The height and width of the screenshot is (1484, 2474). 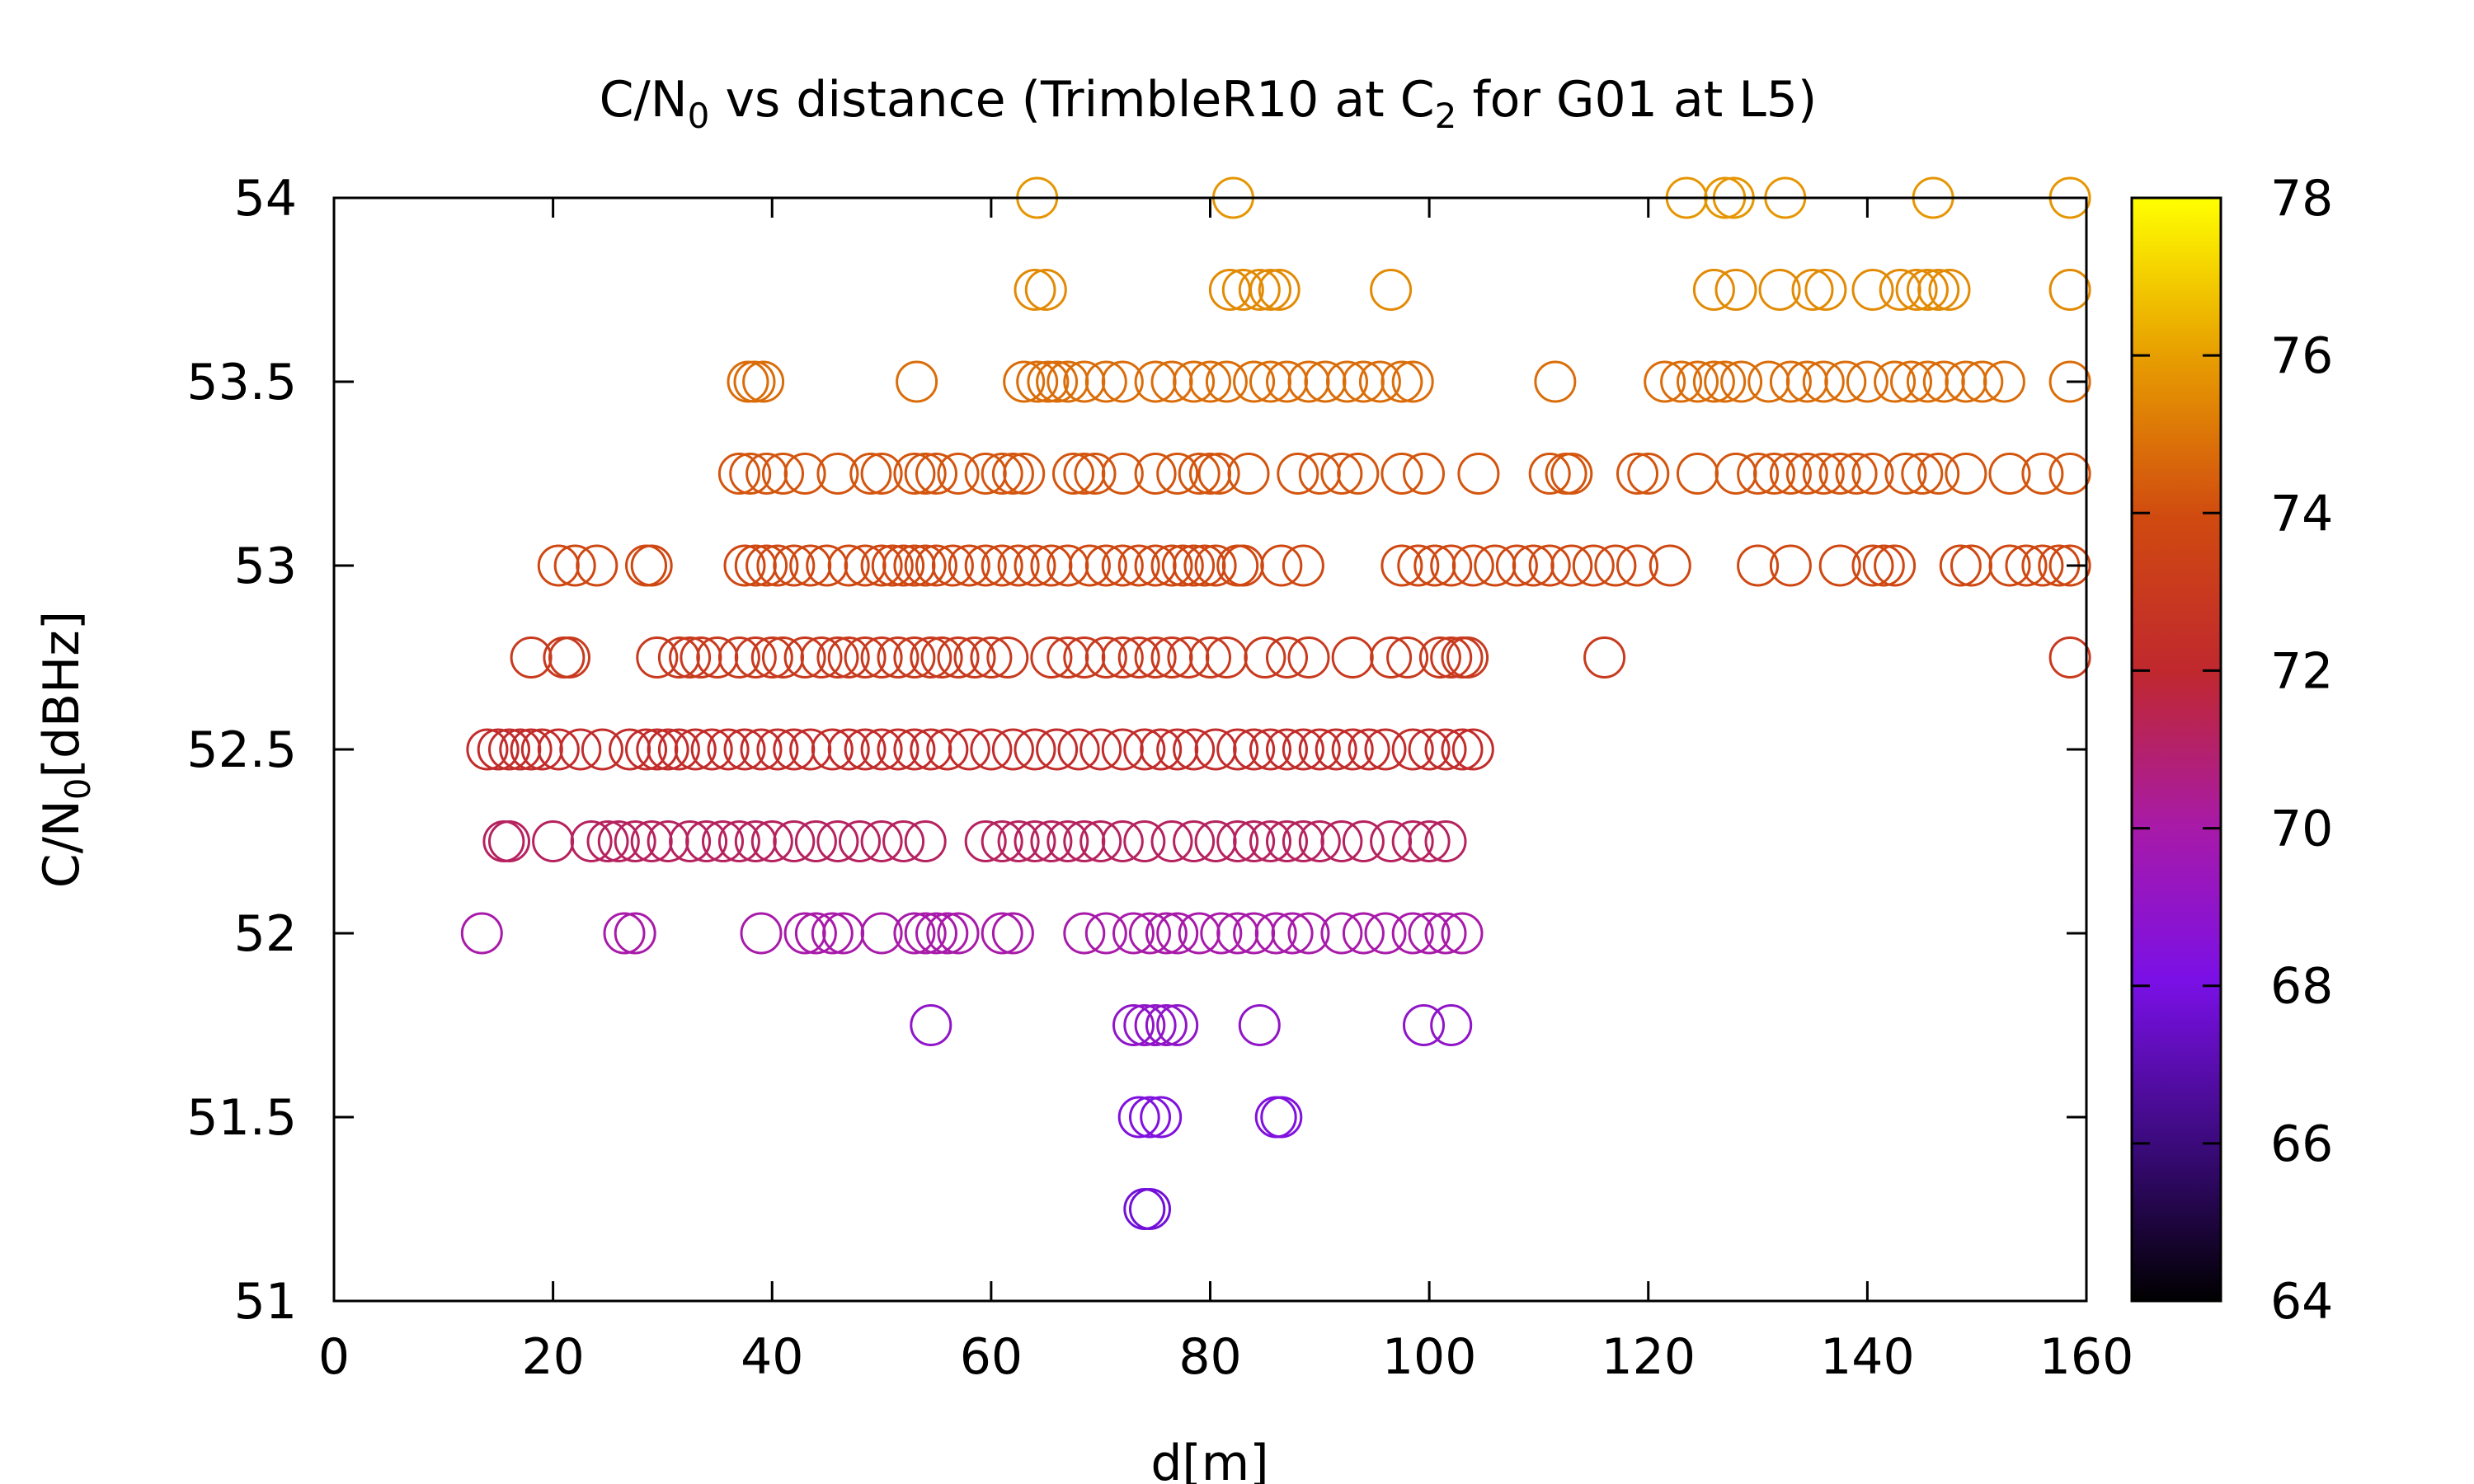 What do you see at coordinates (265, 566) in the screenshot?
I see `y-tick-label: 53` at bounding box center [265, 566].